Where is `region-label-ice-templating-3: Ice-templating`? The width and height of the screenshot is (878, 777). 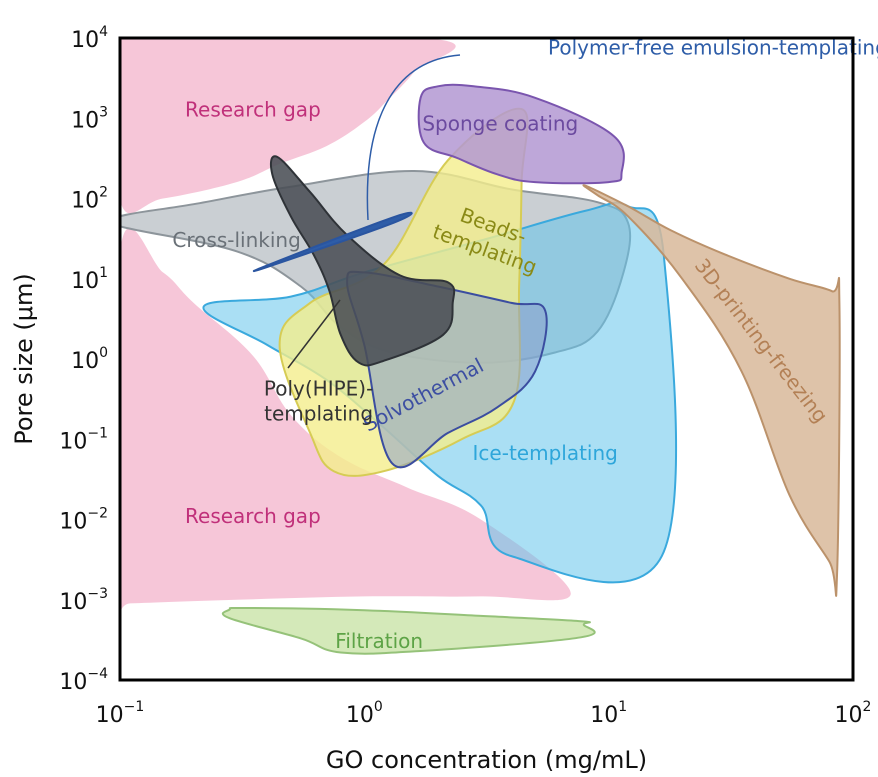
region-label-ice-templating-3: Ice-templating is located at coordinates (545, 453).